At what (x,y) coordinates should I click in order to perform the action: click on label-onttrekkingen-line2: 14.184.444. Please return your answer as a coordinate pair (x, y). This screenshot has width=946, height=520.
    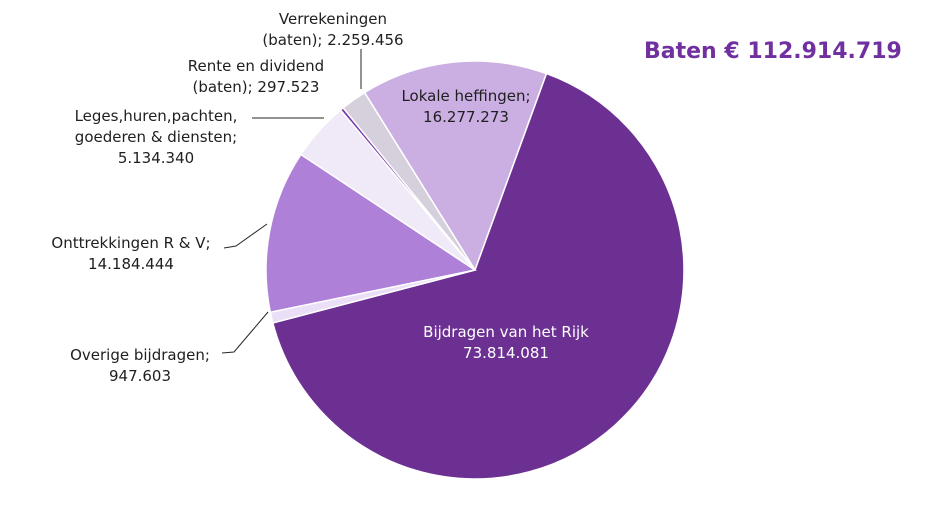
    Looking at the image, I should click on (131, 264).